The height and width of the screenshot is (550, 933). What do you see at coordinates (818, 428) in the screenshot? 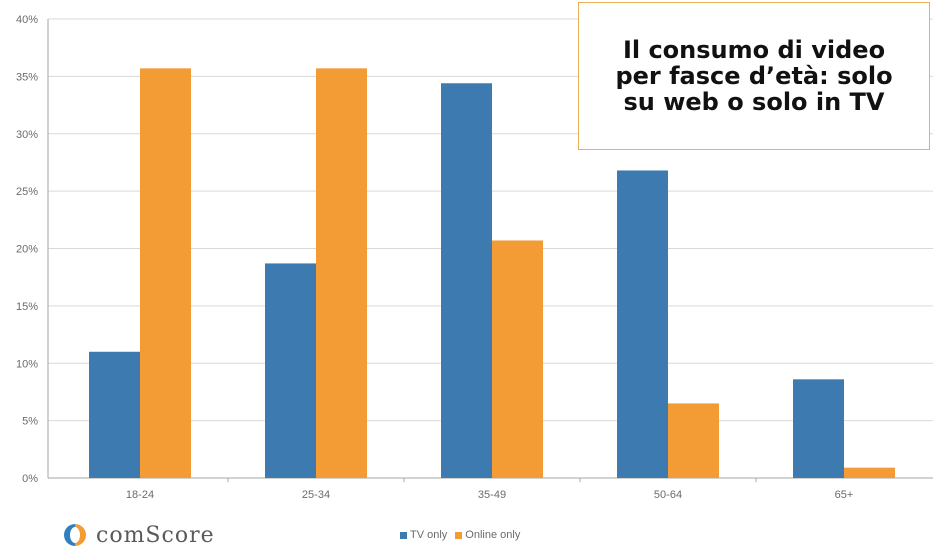
I see `bar-tv-only-65+` at bounding box center [818, 428].